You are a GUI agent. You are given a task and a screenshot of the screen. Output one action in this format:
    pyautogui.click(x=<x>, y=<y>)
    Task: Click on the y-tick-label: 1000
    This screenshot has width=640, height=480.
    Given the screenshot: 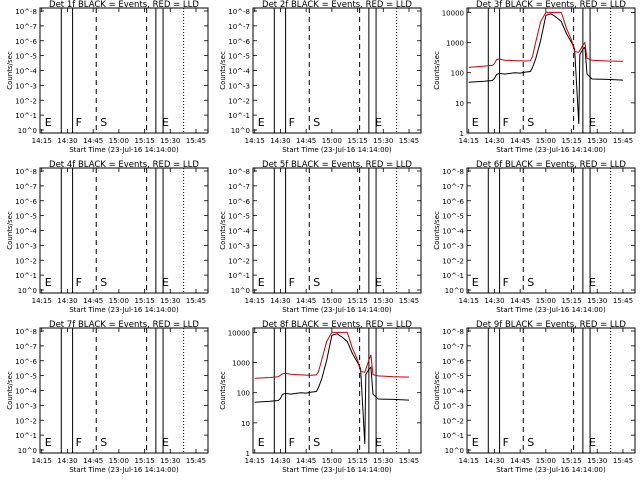 What is the action you would take?
    pyautogui.click(x=455, y=44)
    